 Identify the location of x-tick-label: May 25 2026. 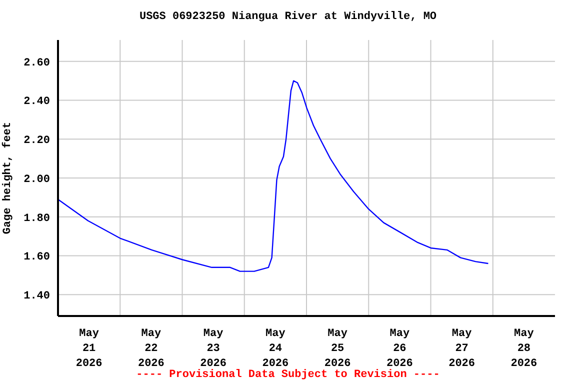
(337, 349).